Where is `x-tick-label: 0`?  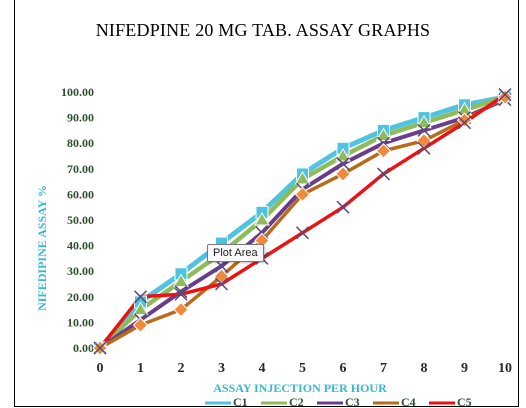 x-tick-label: 0 is located at coordinates (100, 368).